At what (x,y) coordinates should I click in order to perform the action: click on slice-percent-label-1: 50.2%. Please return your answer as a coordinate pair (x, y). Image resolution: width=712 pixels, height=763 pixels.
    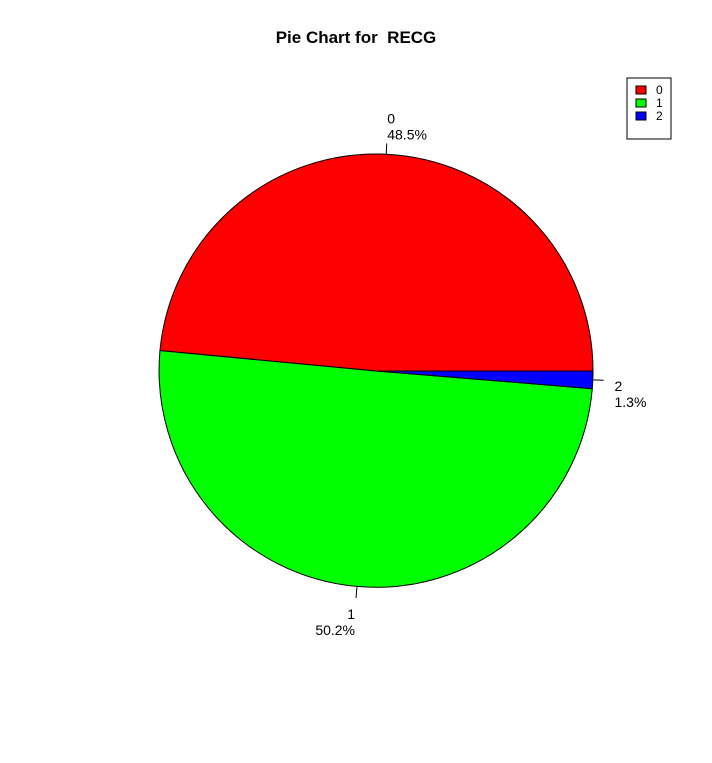
    Looking at the image, I should click on (335, 630).